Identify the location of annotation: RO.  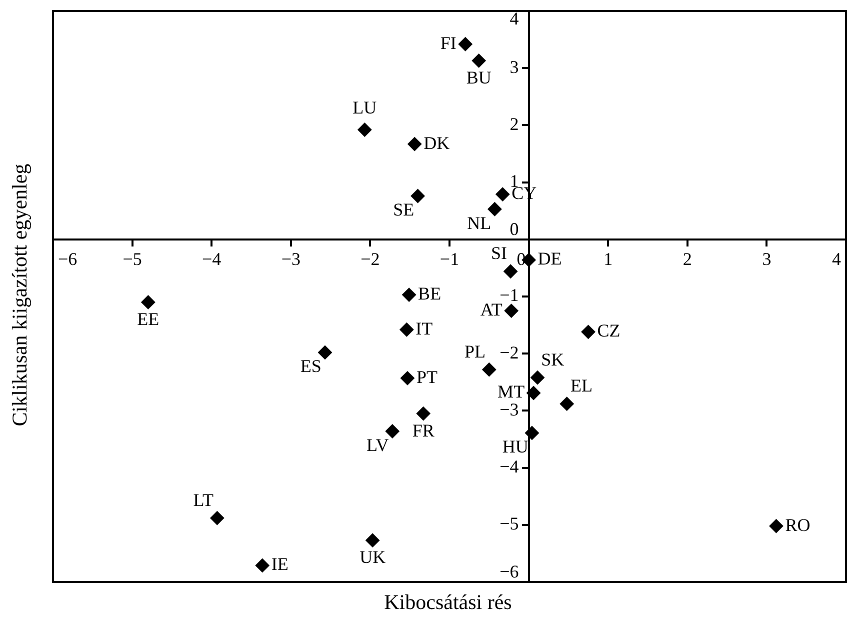
(797, 524).